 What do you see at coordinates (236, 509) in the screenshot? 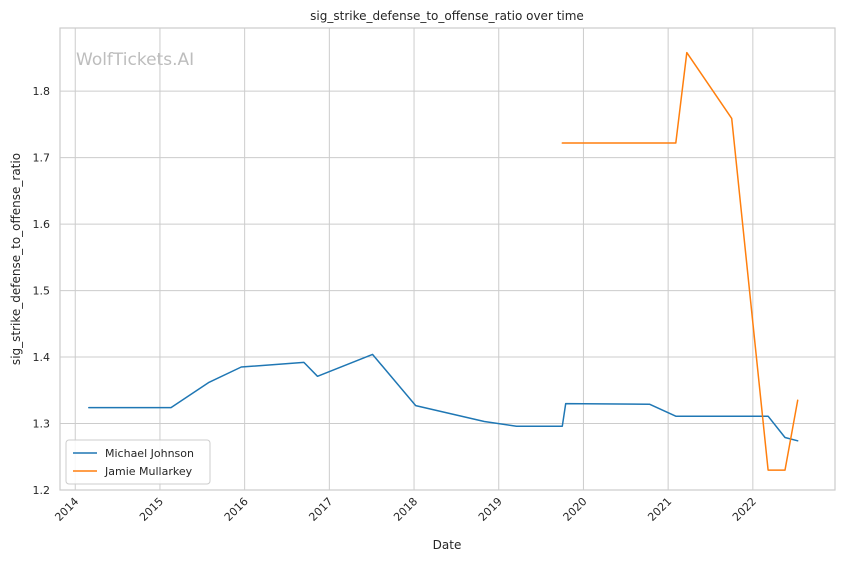
I see `x-tick-label: 2016` at bounding box center [236, 509].